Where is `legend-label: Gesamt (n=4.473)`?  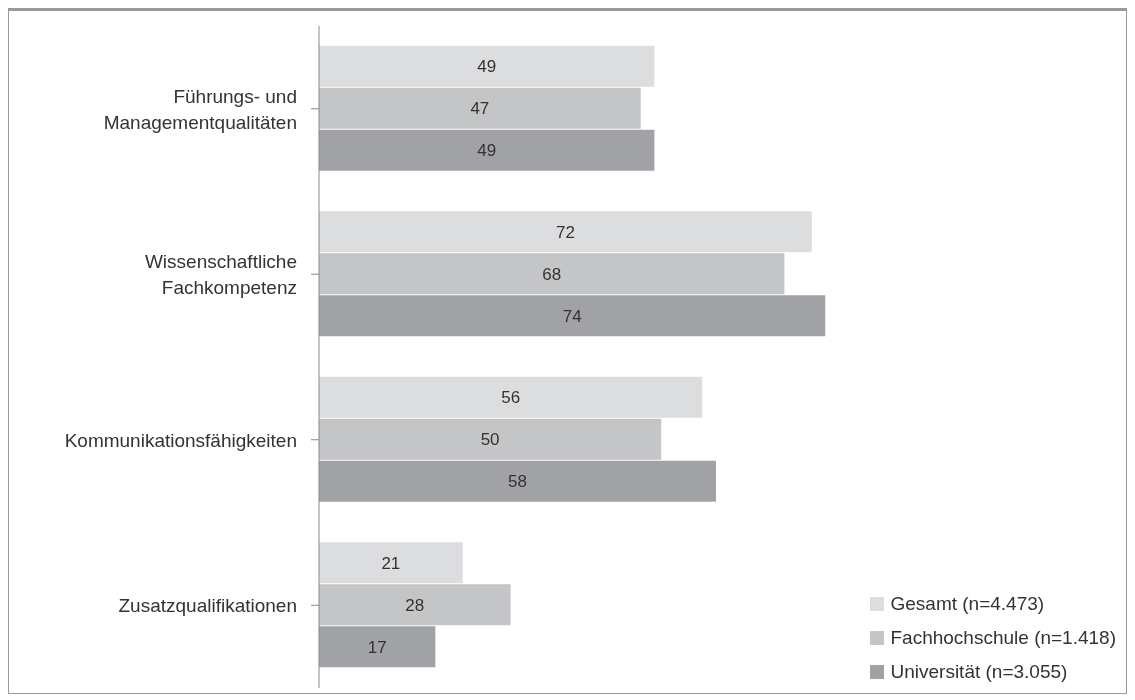 legend-label: Gesamt (n=4.473) is located at coordinates (967, 604).